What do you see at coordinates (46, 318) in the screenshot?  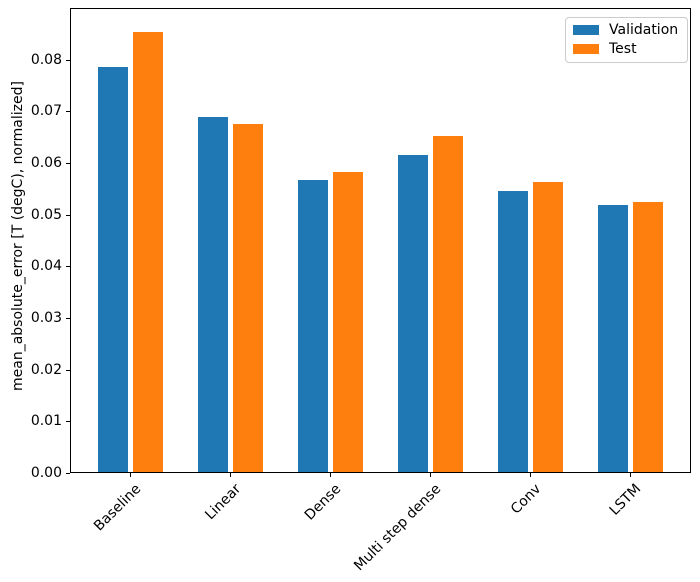 I see `y-tick-label: 0.03` at bounding box center [46, 318].